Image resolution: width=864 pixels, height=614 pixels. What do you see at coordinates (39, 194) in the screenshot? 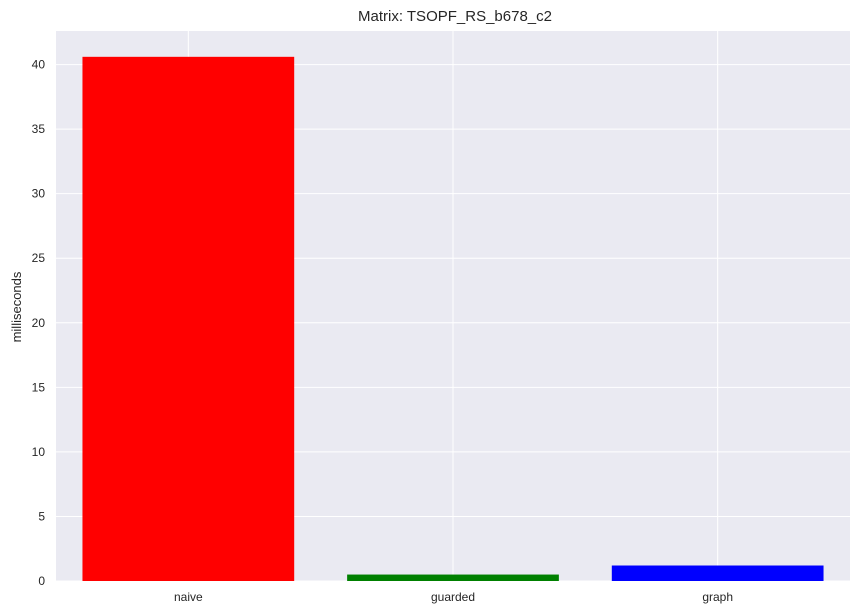
I see `y-tick-label: 30` at bounding box center [39, 194].